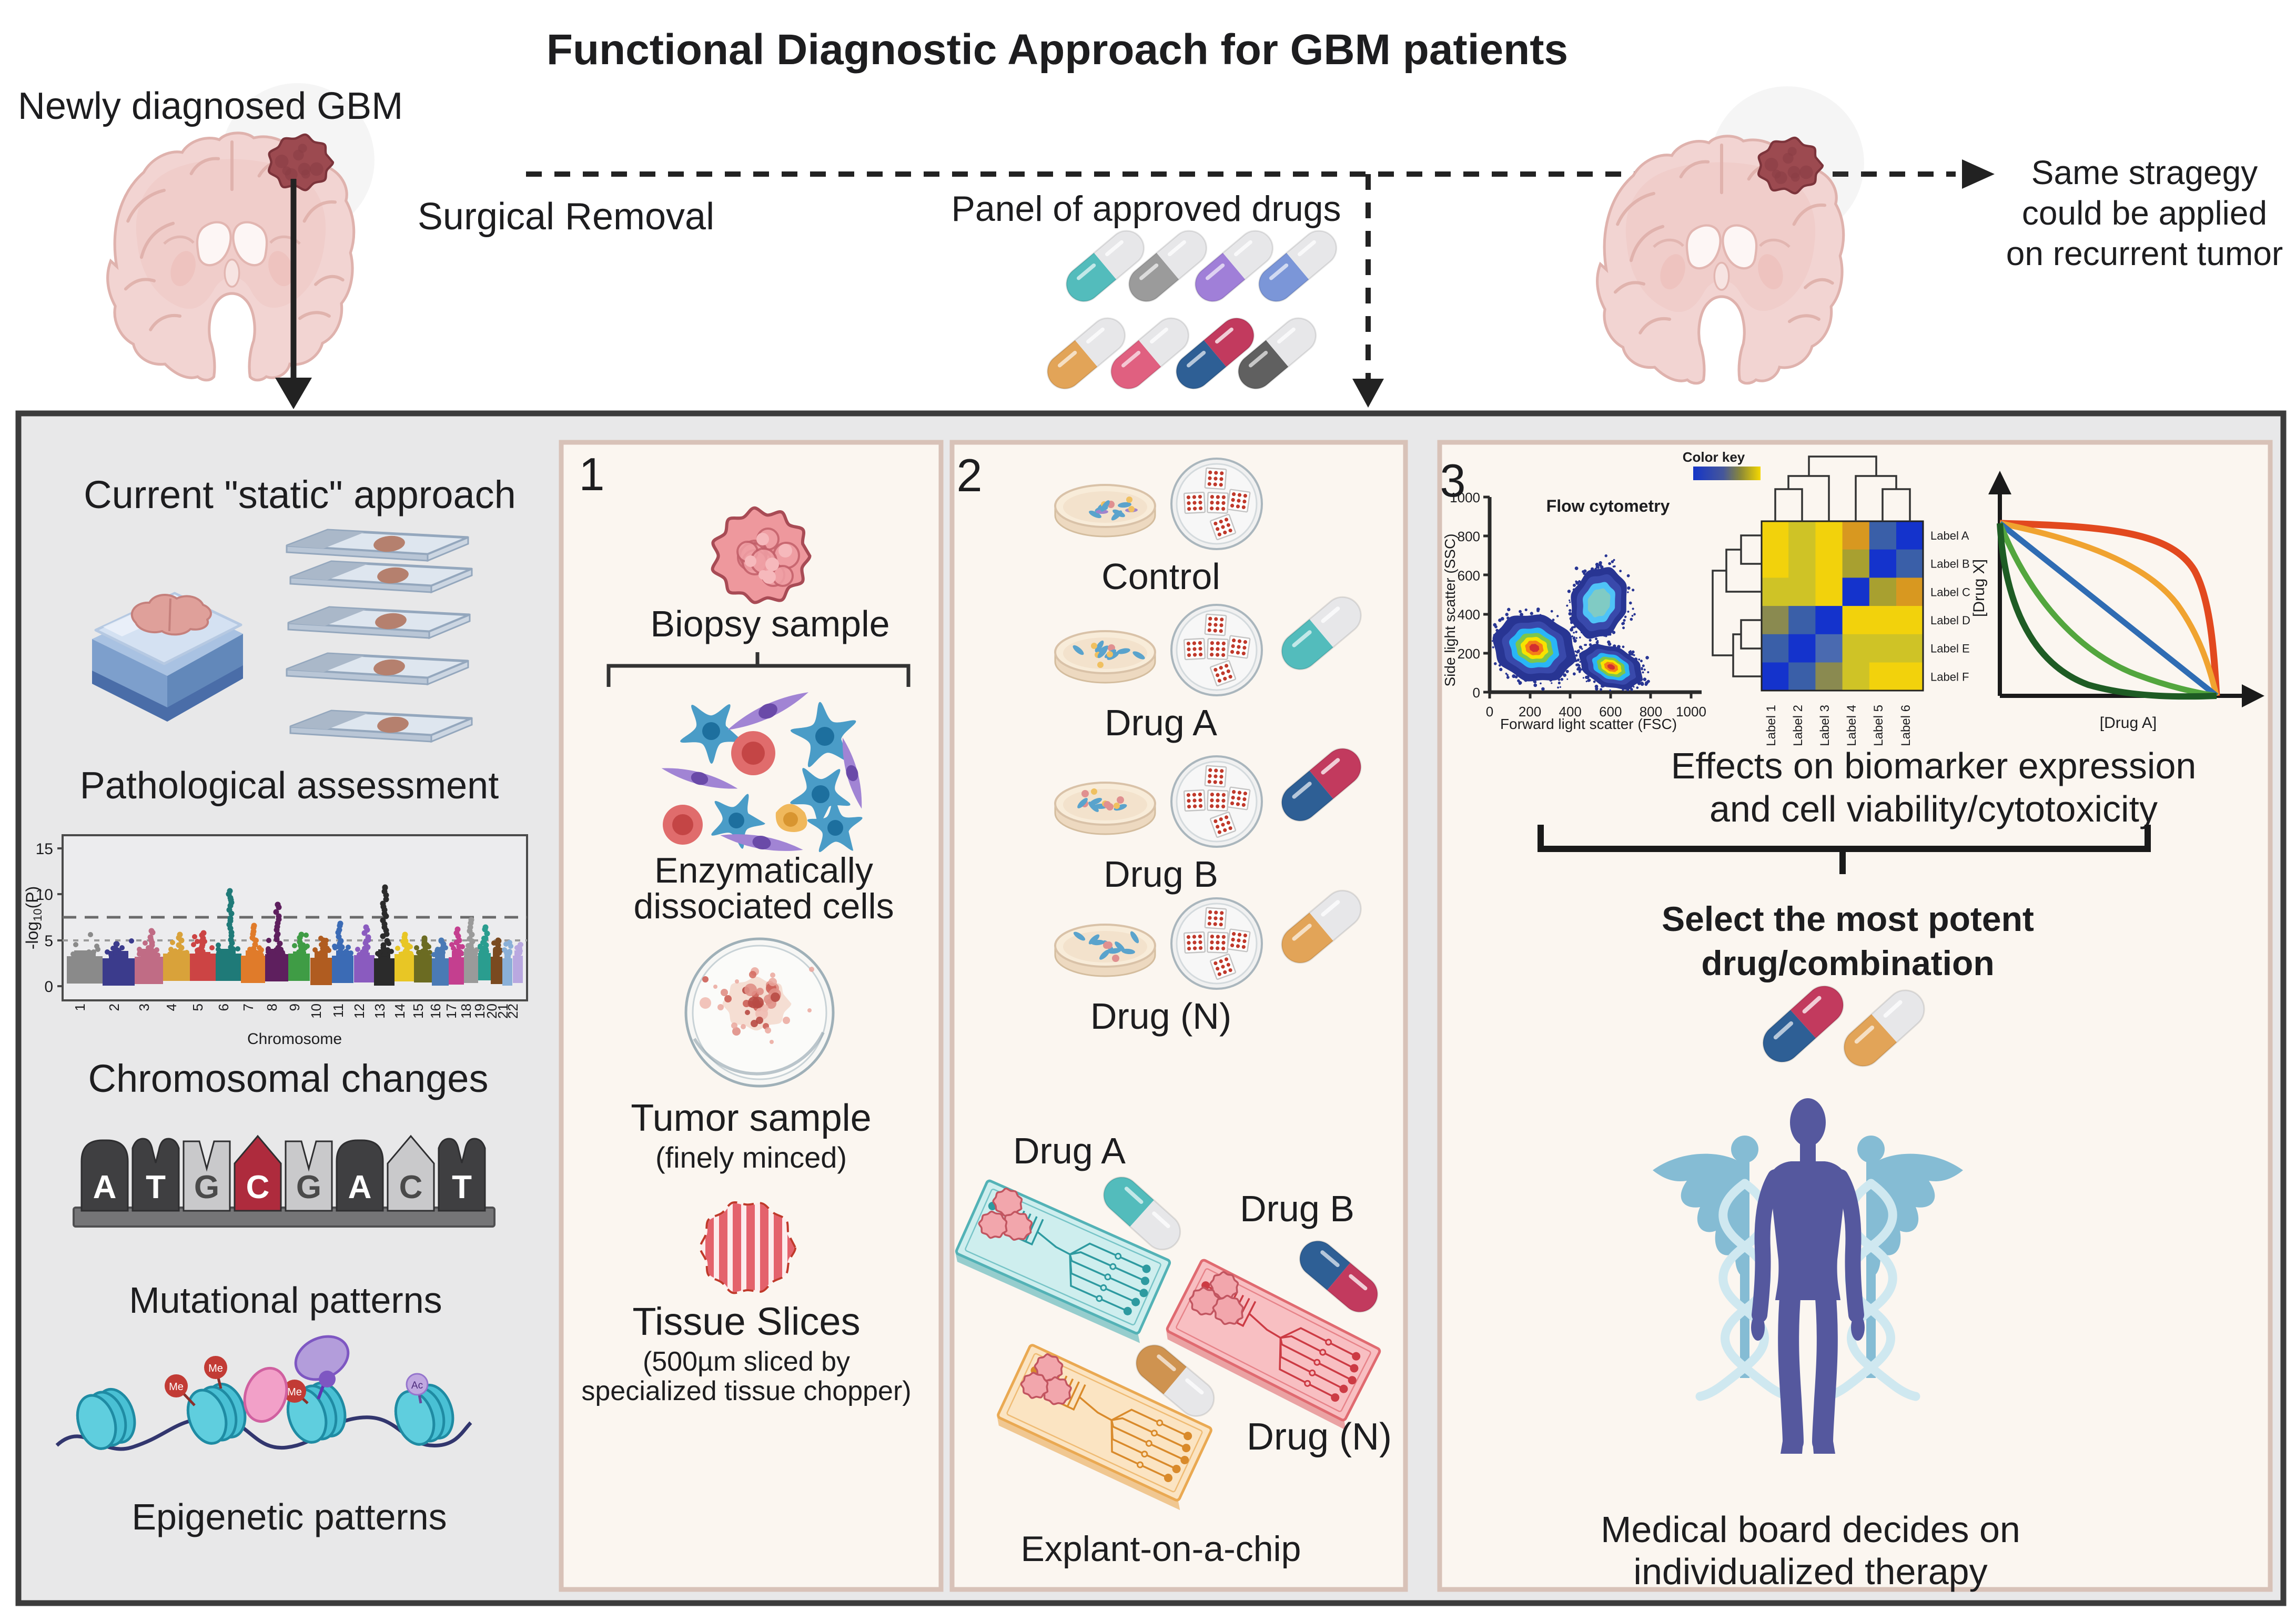 This screenshot has height=1611, width=2296. Describe the element at coordinates (492, 1011) in the screenshot. I see `svg-text: 20` at that location.